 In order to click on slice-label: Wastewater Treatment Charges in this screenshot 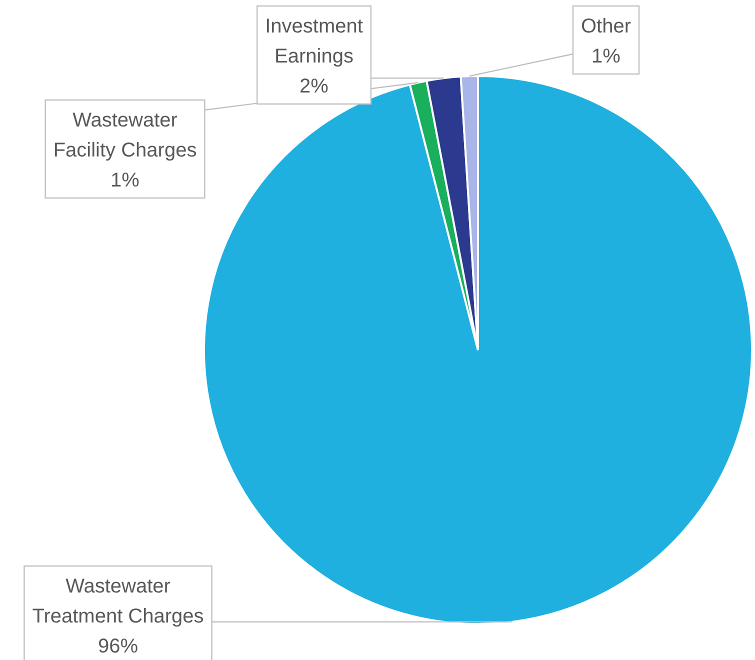, I will do `click(118, 602)`.